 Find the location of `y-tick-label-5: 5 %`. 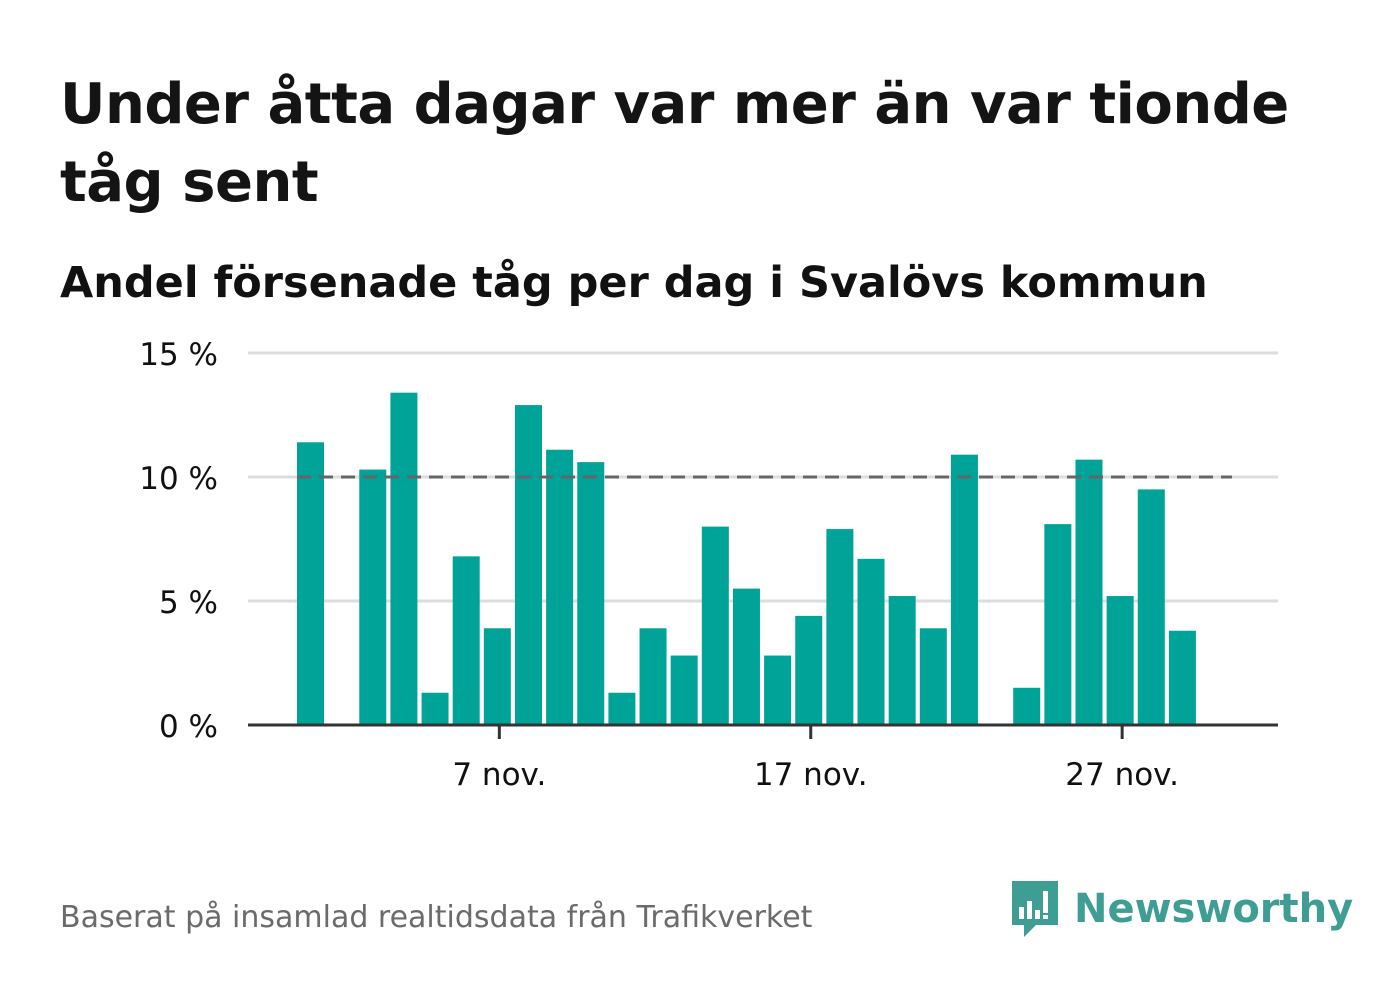

y-tick-label-5: 5 % is located at coordinates (188, 603).